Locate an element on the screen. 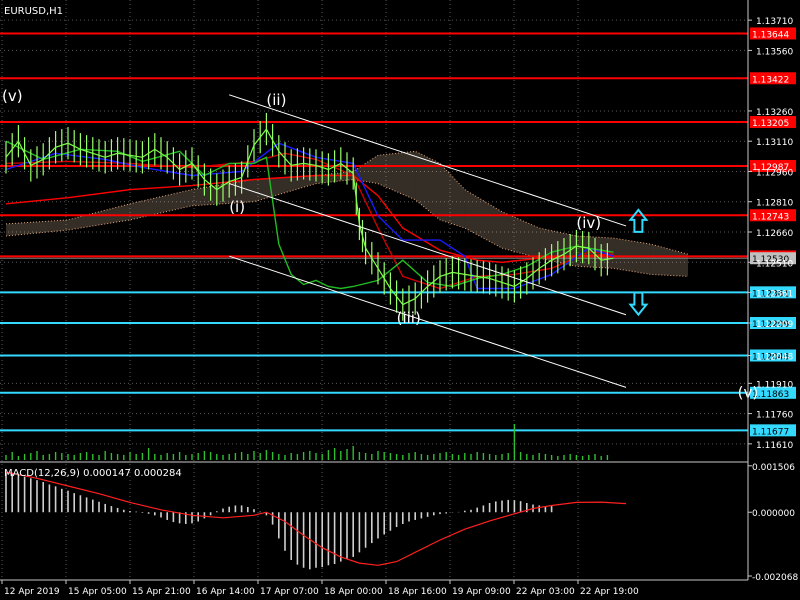 The width and height of the screenshot is (800, 600). support-label: 1.12048 is located at coordinates (770, 357).